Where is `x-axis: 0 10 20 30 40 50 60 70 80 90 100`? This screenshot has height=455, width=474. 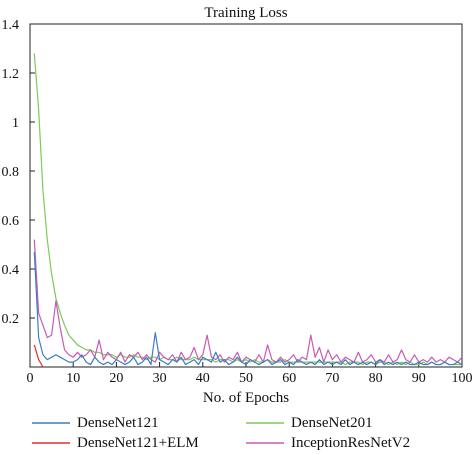 x-axis: 0 10 20 30 40 50 60 70 80 90 100 is located at coordinates (250, 374).